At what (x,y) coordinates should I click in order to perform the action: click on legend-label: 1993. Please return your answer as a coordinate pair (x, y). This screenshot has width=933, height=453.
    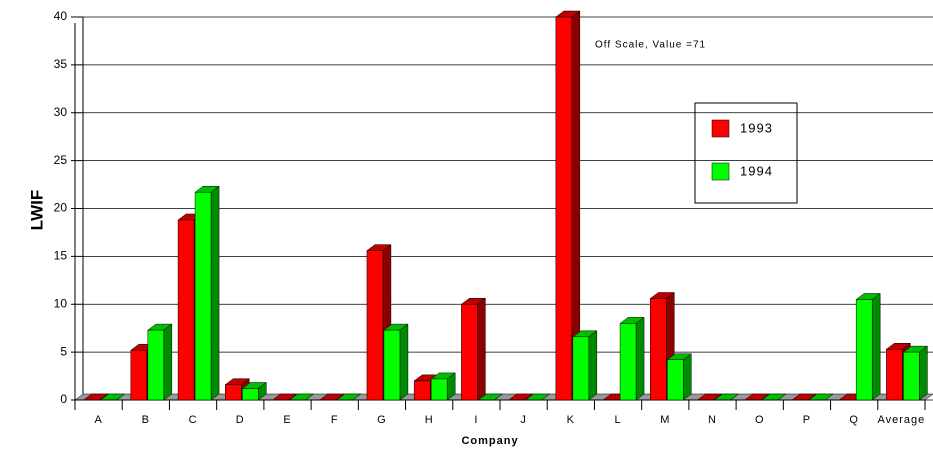
    Looking at the image, I should click on (756, 127).